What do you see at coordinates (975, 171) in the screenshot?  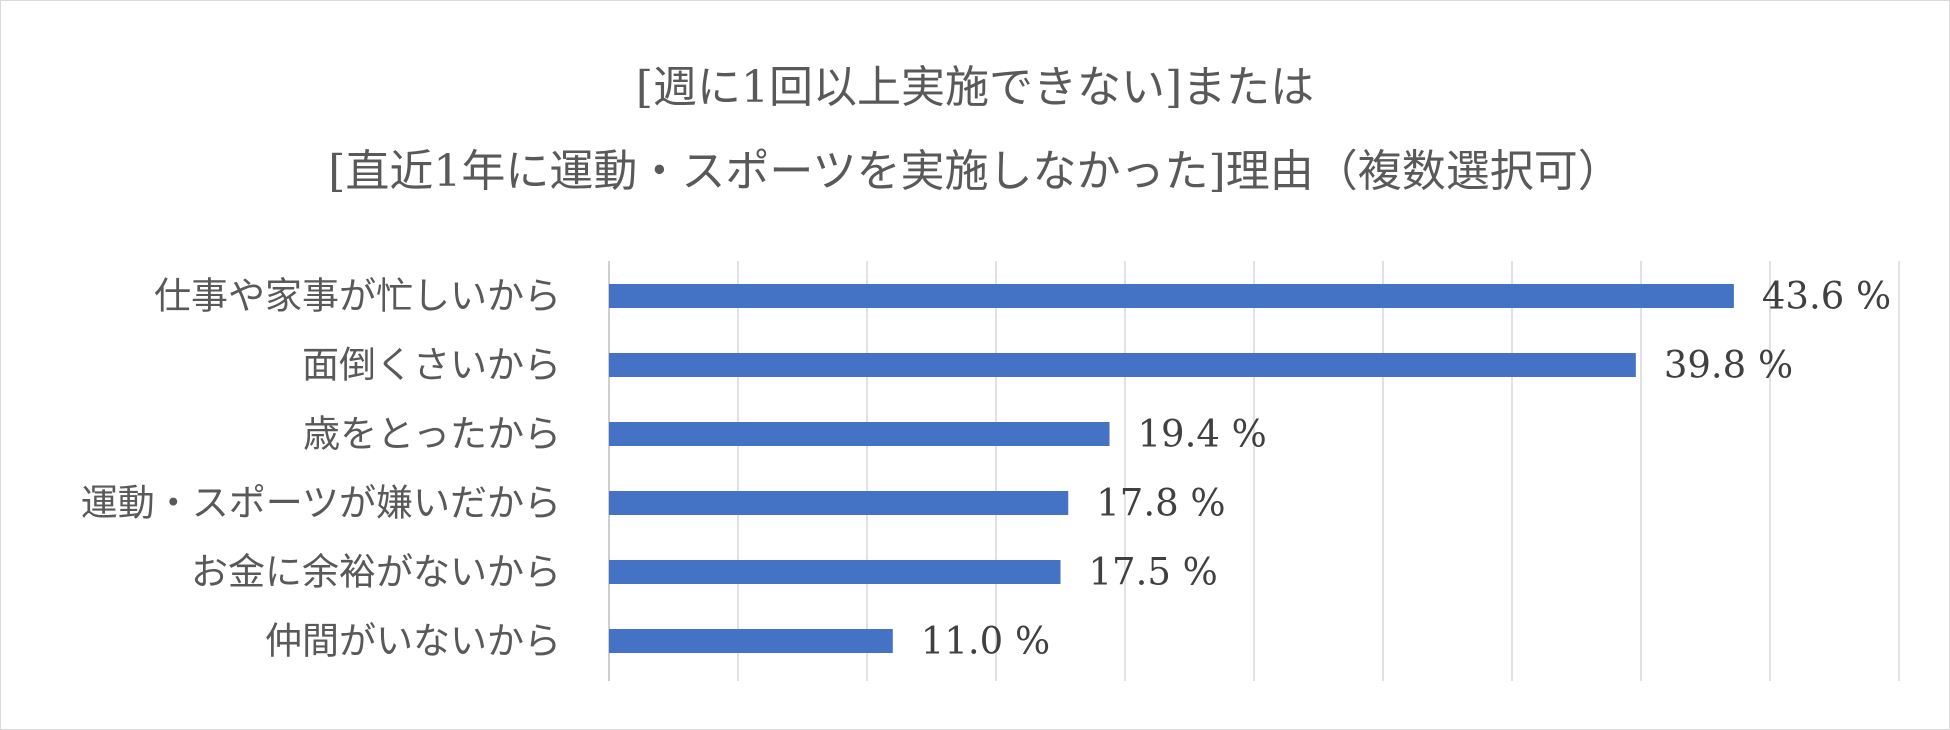 I see `chart-title-line-2: [直近1年に運動・スポーツを実施しなかった]理由（複数選択可）` at bounding box center [975, 171].